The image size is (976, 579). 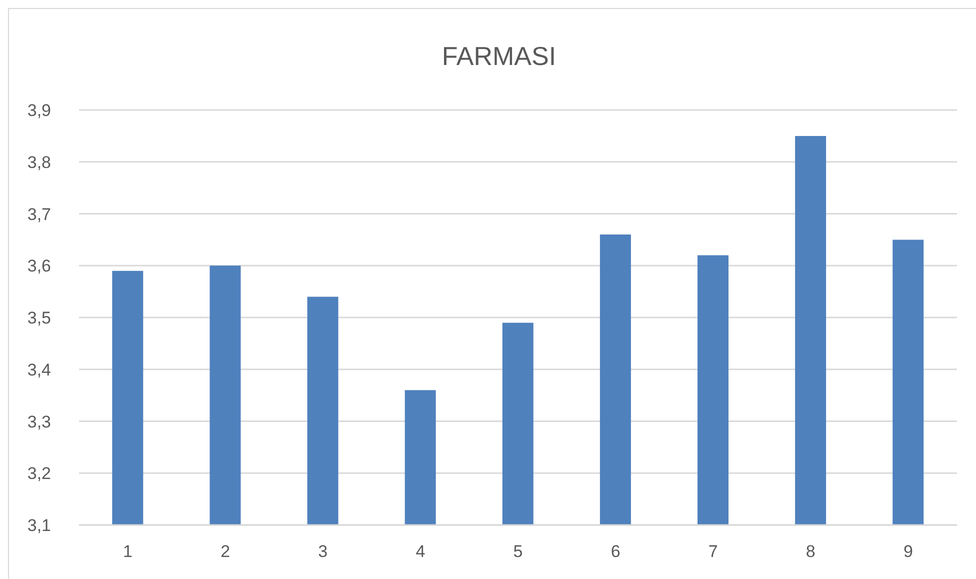 What do you see at coordinates (908, 552) in the screenshot?
I see `x-tick-label: 9` at bounding box center [908, 552].